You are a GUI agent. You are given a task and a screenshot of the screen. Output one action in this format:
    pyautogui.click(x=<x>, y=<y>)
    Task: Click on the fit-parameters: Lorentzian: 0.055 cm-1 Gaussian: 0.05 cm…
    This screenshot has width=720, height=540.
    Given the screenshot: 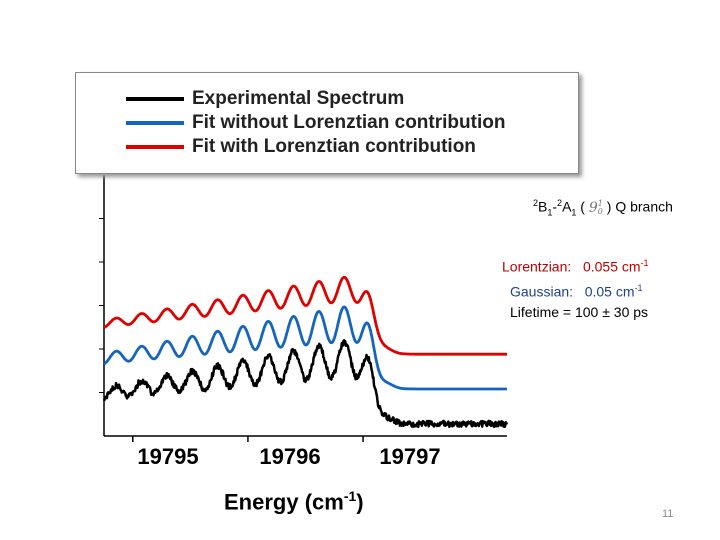 What is the action you would take?
    pyautogui.click(x=575, y=288)
    